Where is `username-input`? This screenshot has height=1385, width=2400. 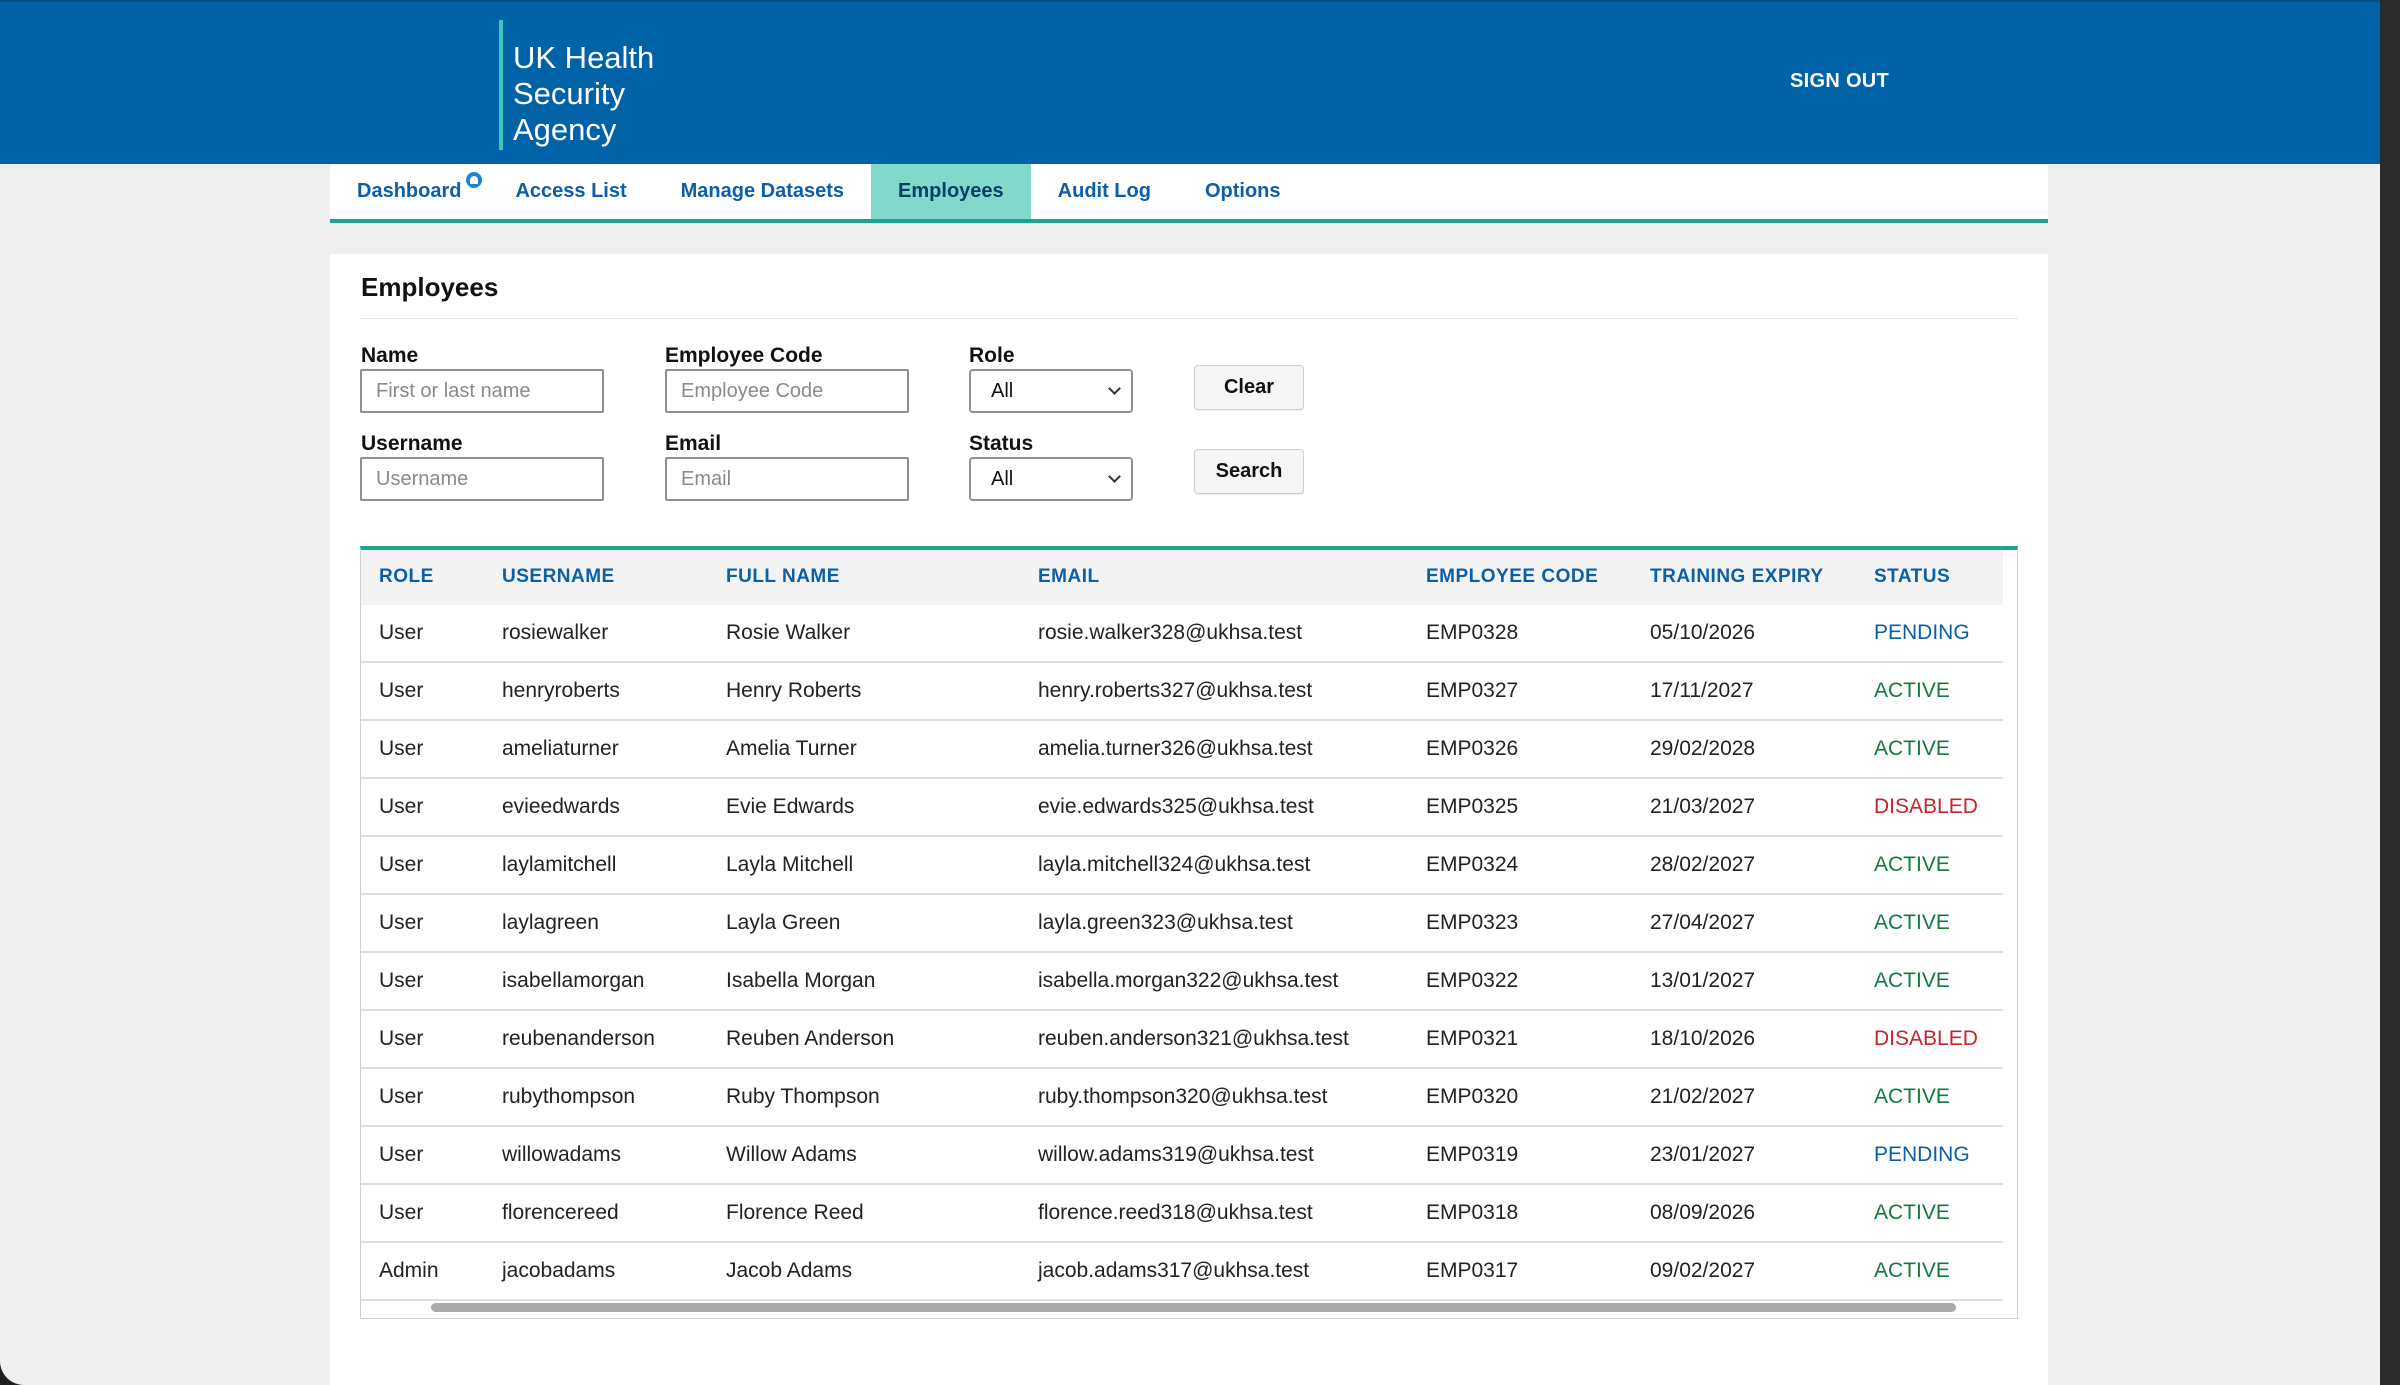 username-input is located at coordinates (482, 479).